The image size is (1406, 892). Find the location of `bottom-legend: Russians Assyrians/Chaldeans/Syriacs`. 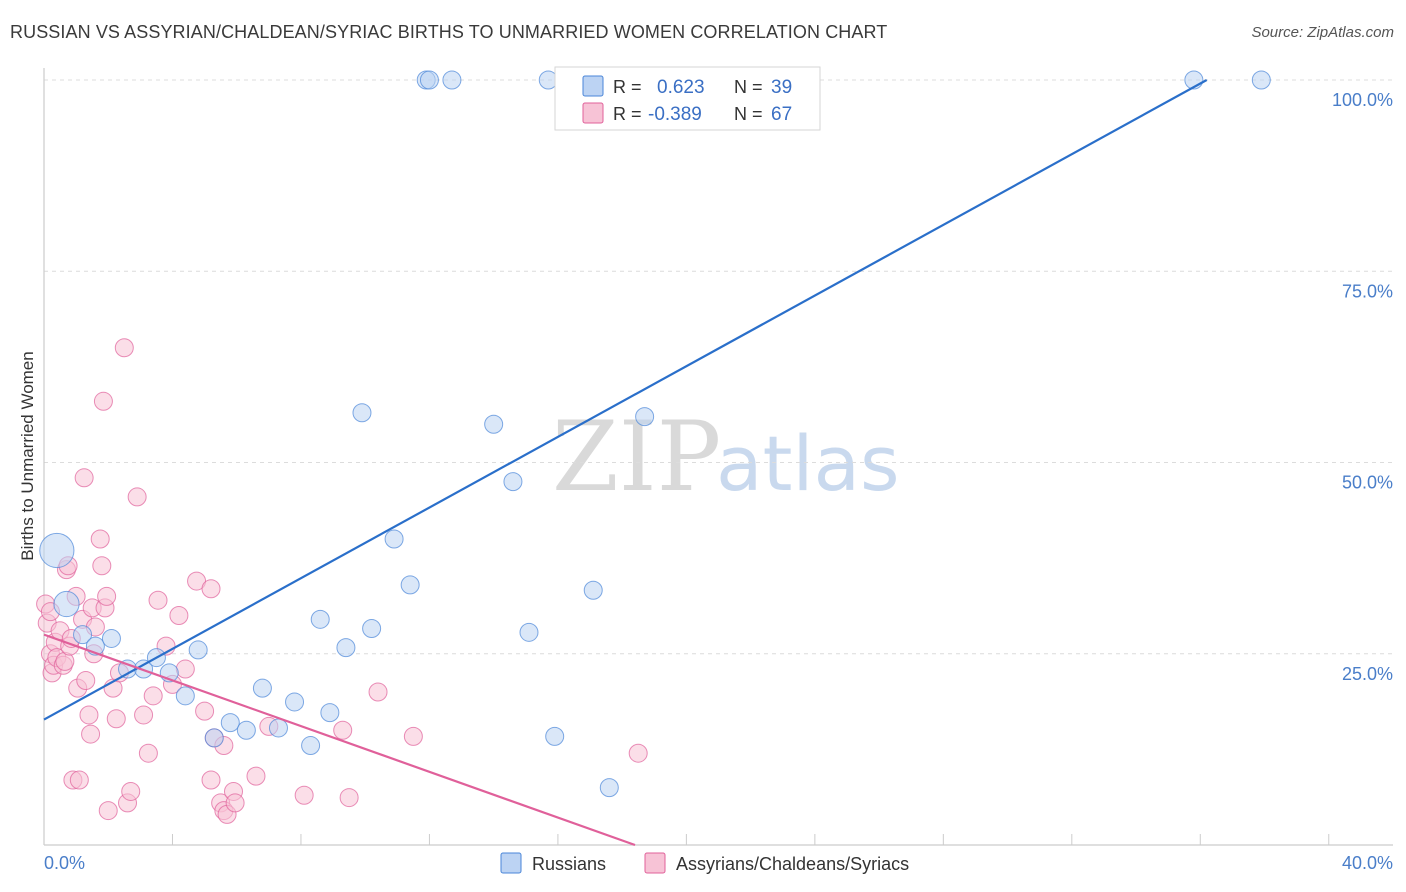

bottom-legend: Russians Assyrians/Chaldeans/Syriacs is located at coordinates (704, 863).